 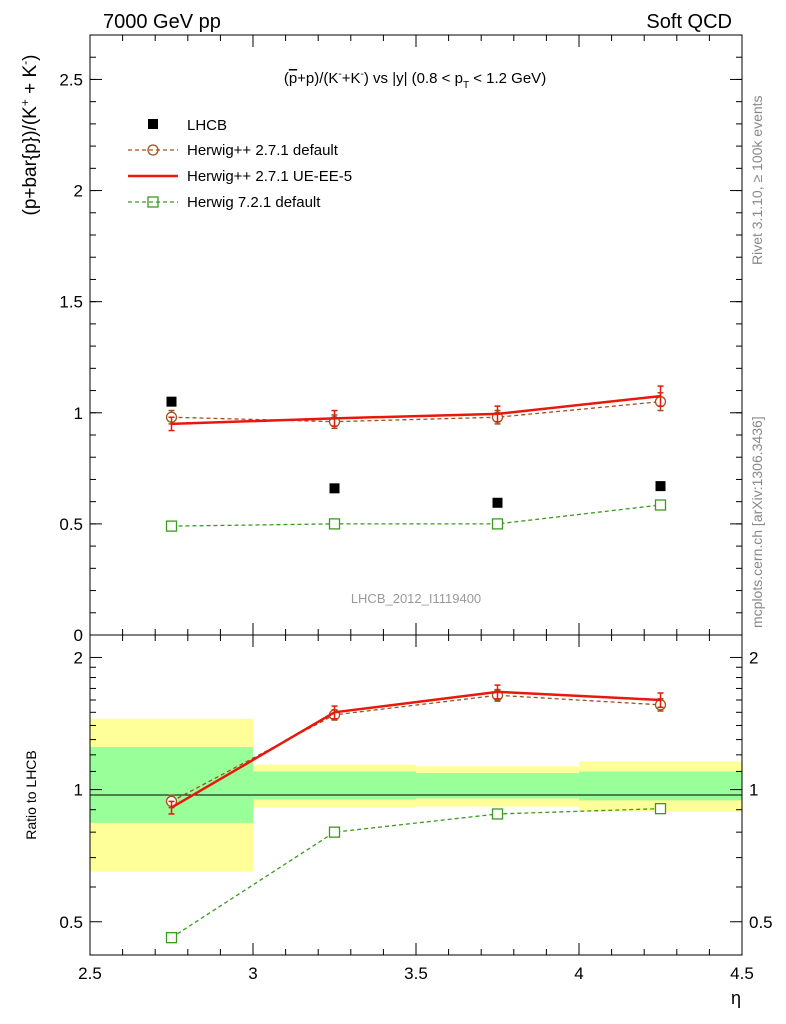 What do you see at coordinates (416, 515) in the screenshot?
I see `main-line-herwig721` at bounding box center [416, 515].